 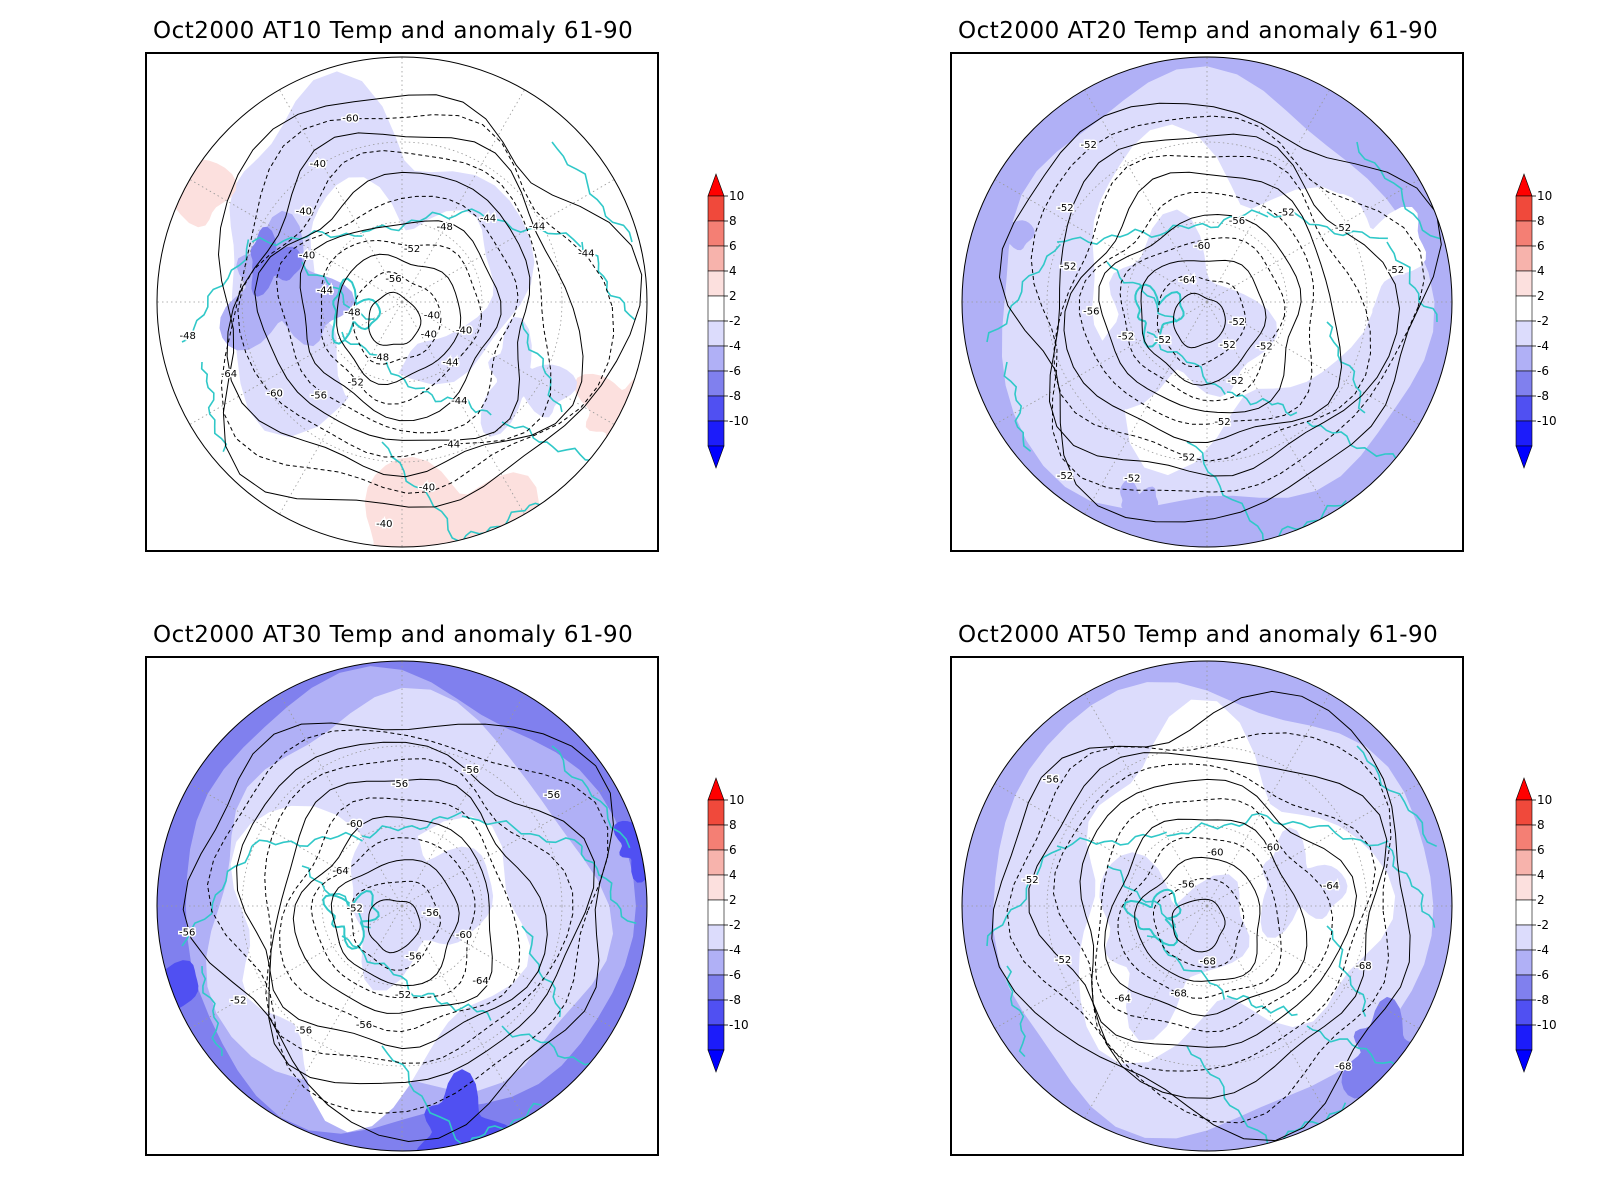 I want to click on graticule, so click(x=402, y=906).